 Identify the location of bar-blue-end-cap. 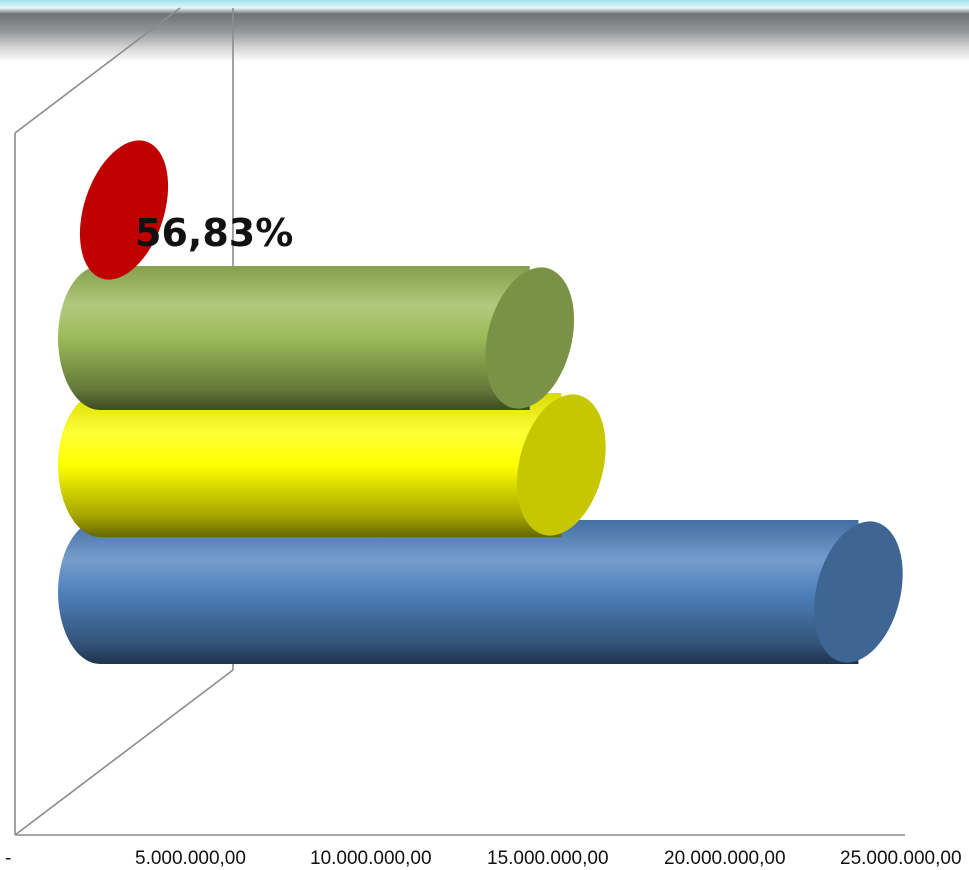
(858, 592).